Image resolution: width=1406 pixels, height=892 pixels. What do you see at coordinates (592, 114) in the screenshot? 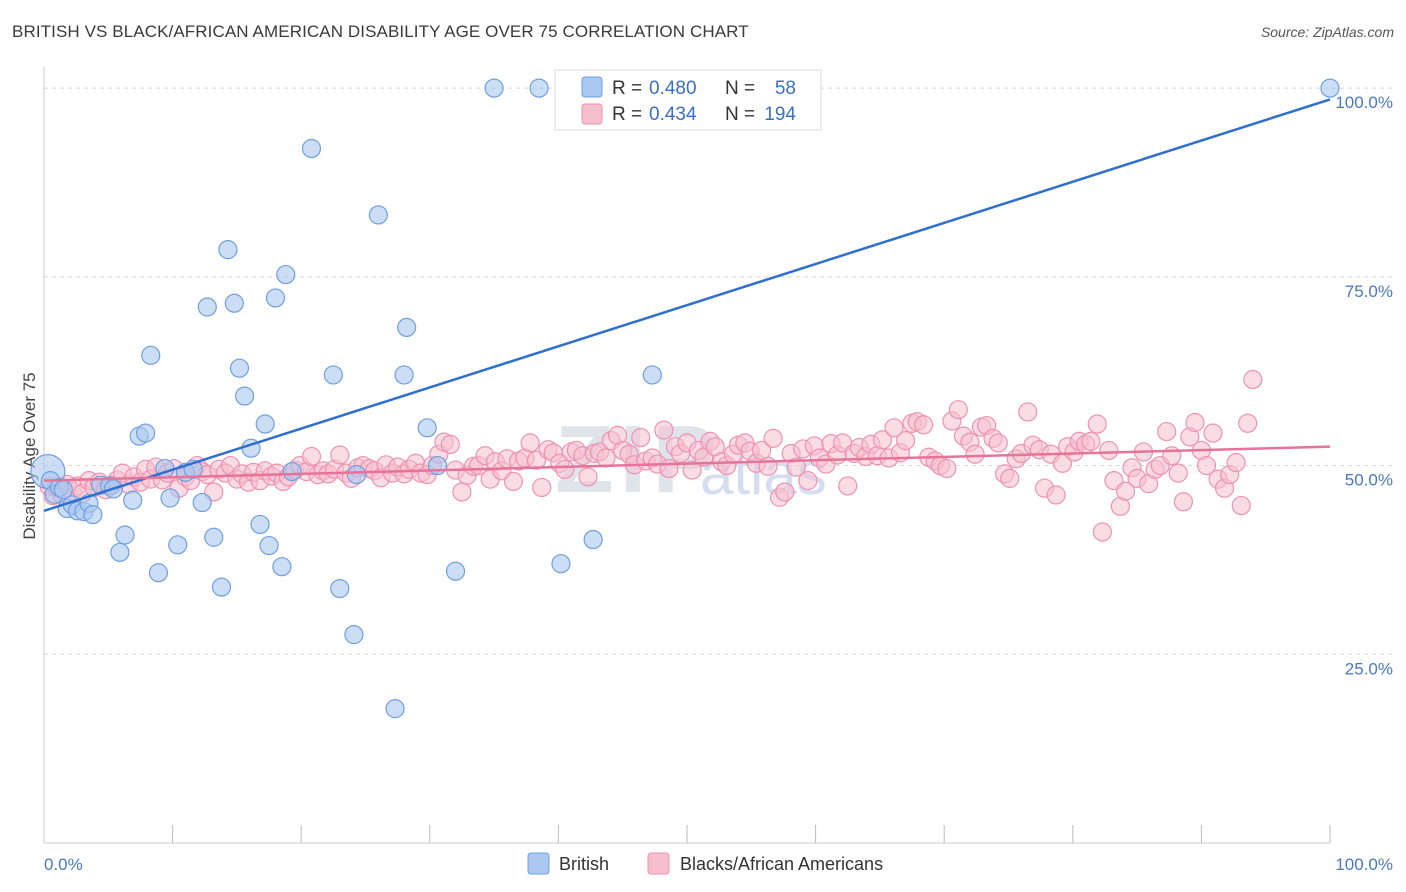
I see `legend-swatch-black` at bounding box center [592, 114].